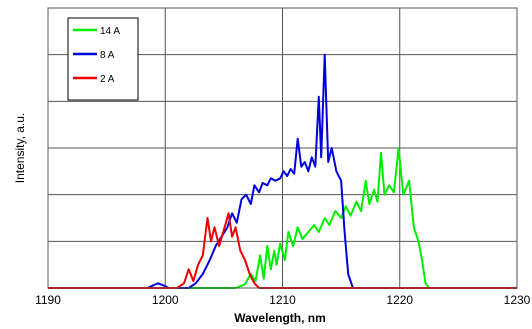 The image size is (532, 329). I want to click on x-tick-label: 1190, so click(48, 300).